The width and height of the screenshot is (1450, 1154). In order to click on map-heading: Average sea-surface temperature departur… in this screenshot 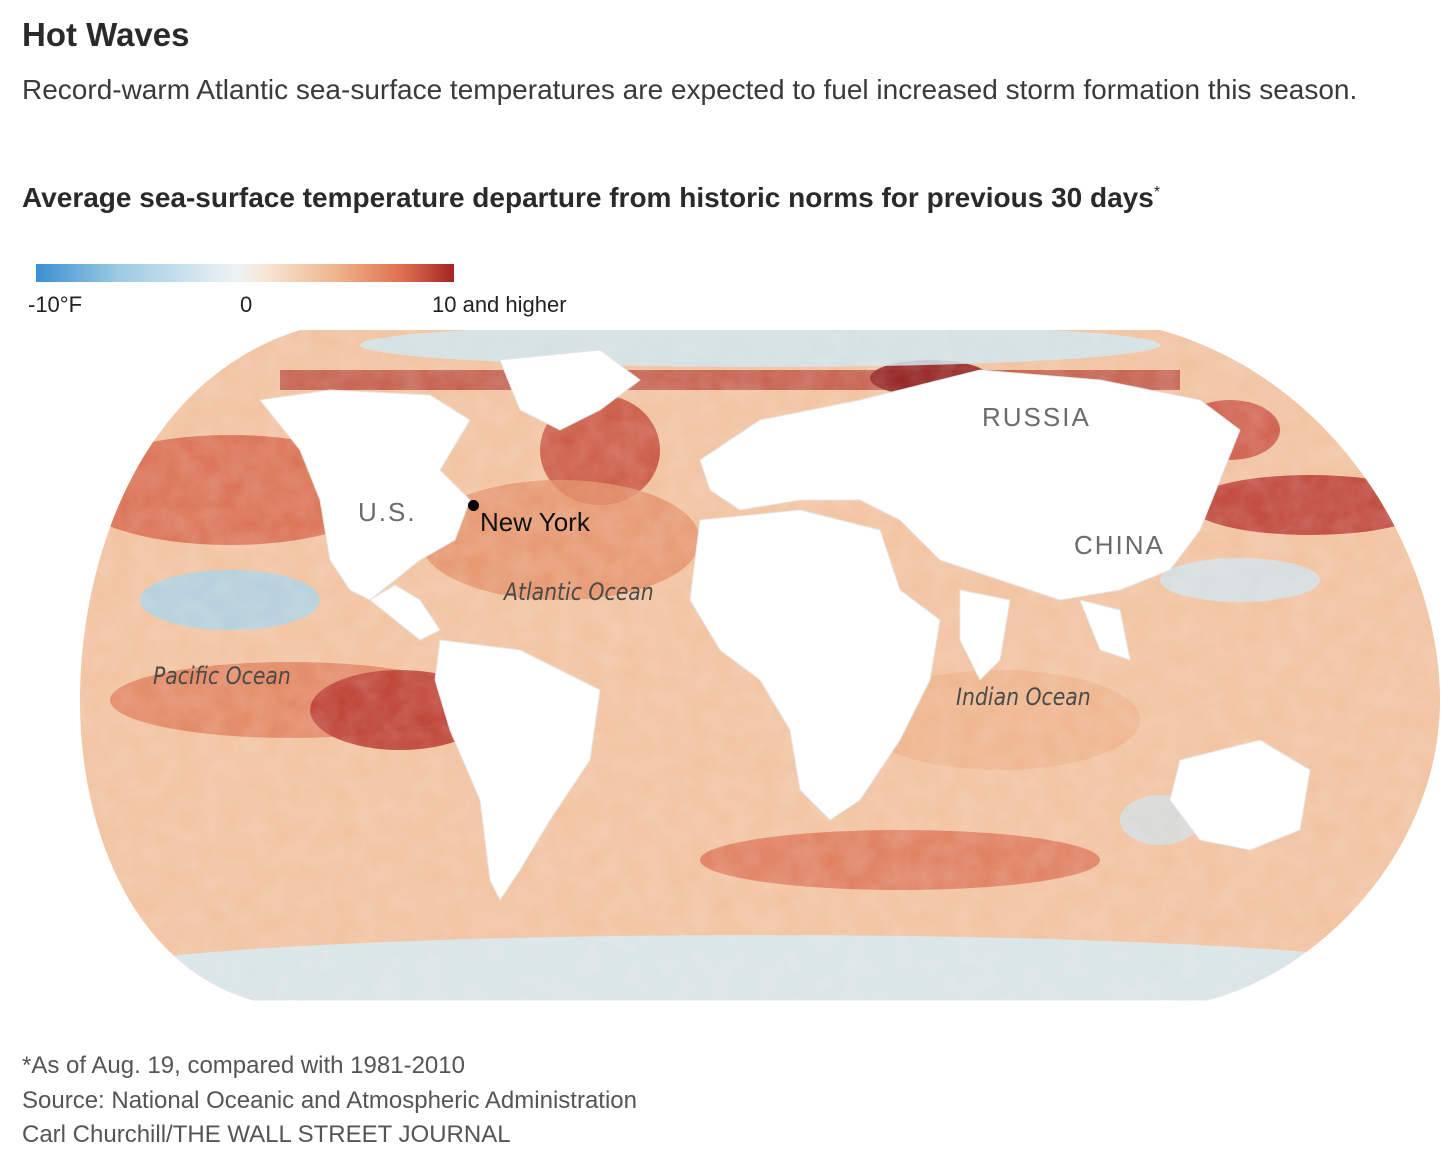, I will do `click(591, 198)`.